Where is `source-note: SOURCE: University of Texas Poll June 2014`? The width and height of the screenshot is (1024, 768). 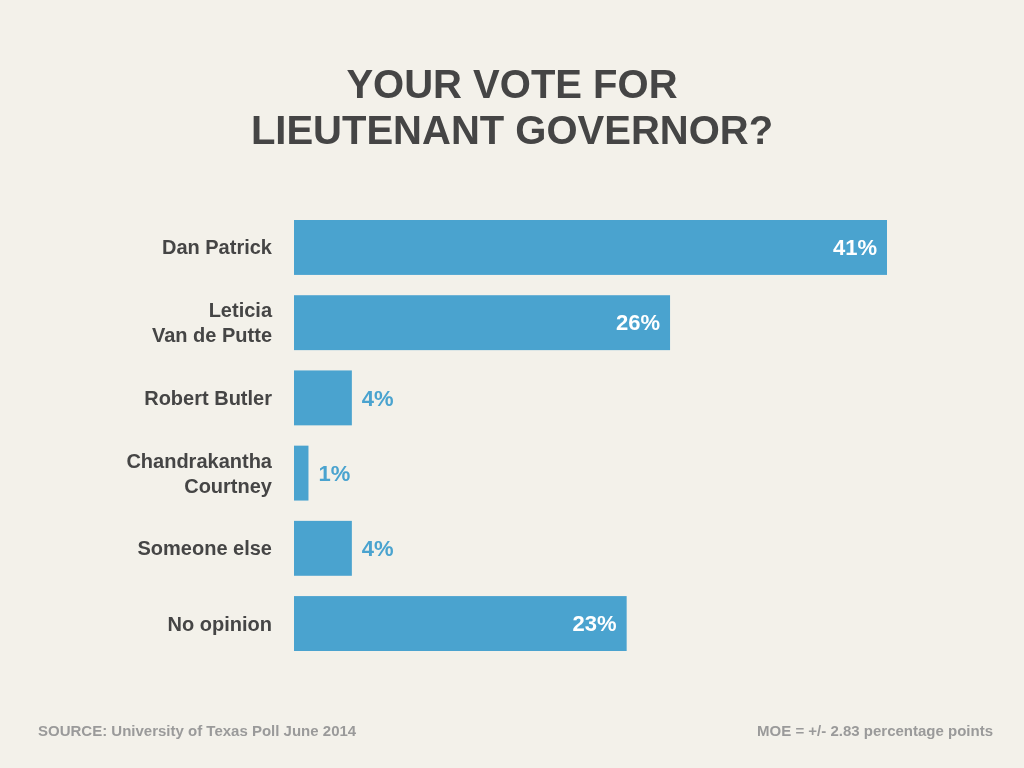
source-note: SOURCE: University of Texas Poll June 2014 is located at coordinates (197, 730).